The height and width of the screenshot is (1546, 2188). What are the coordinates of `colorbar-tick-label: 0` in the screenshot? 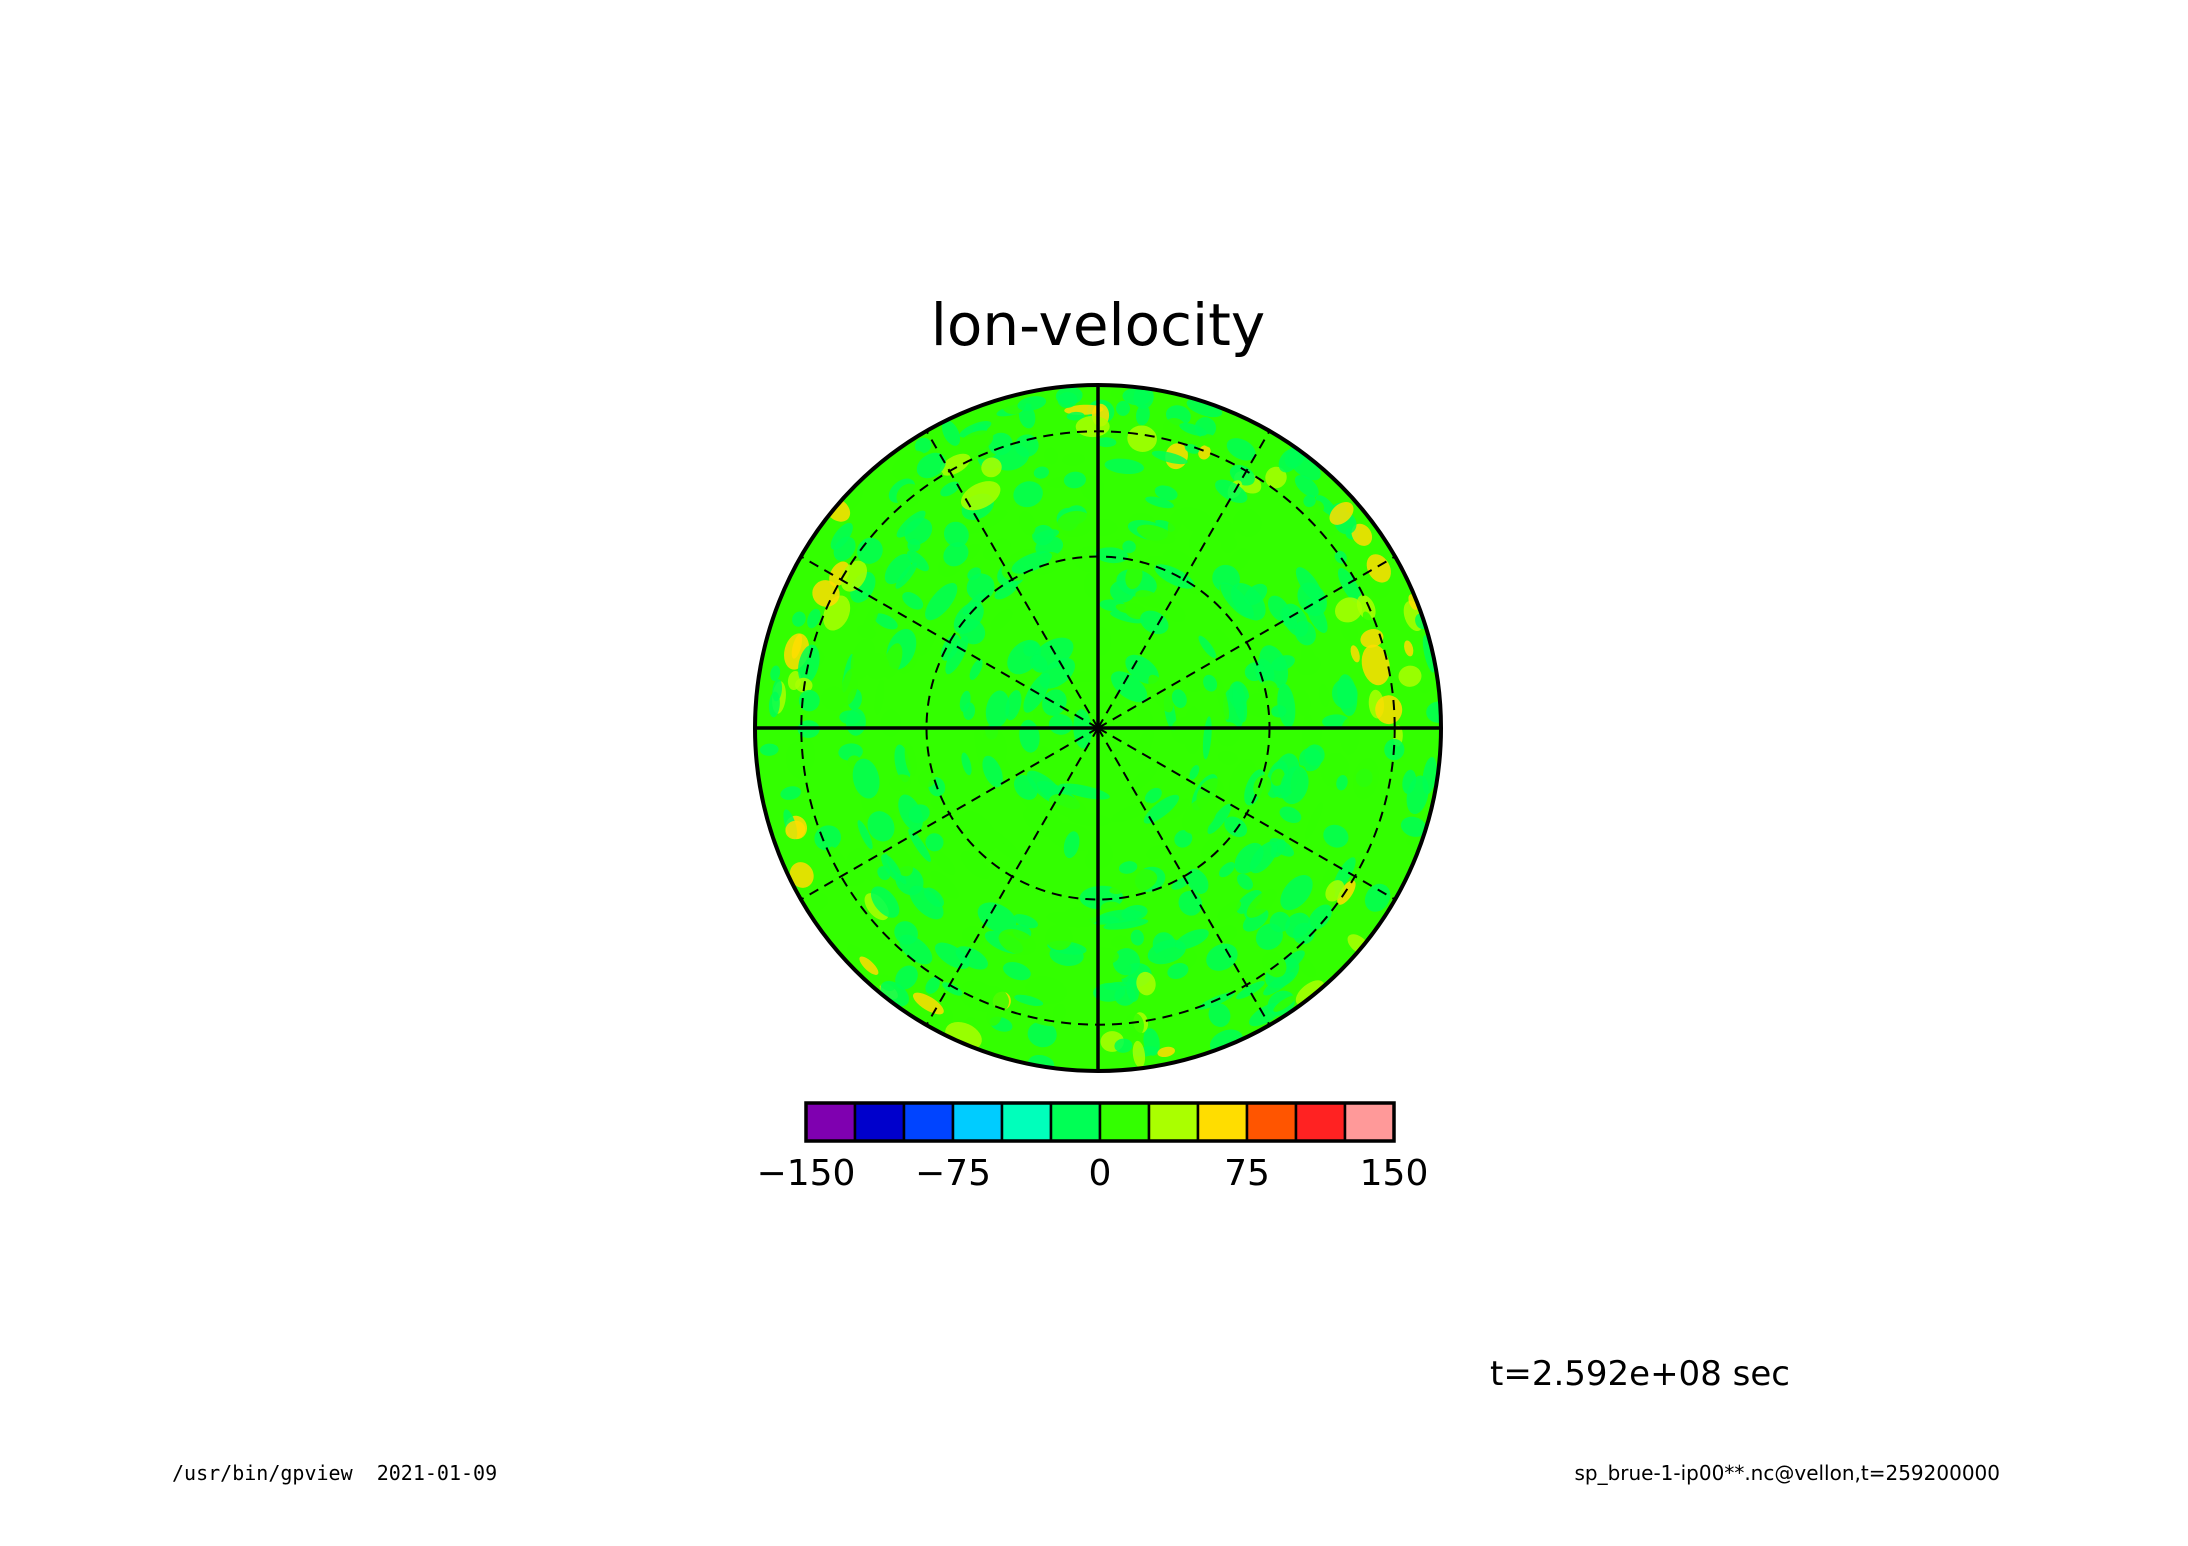 It's located at (1100, 1173).